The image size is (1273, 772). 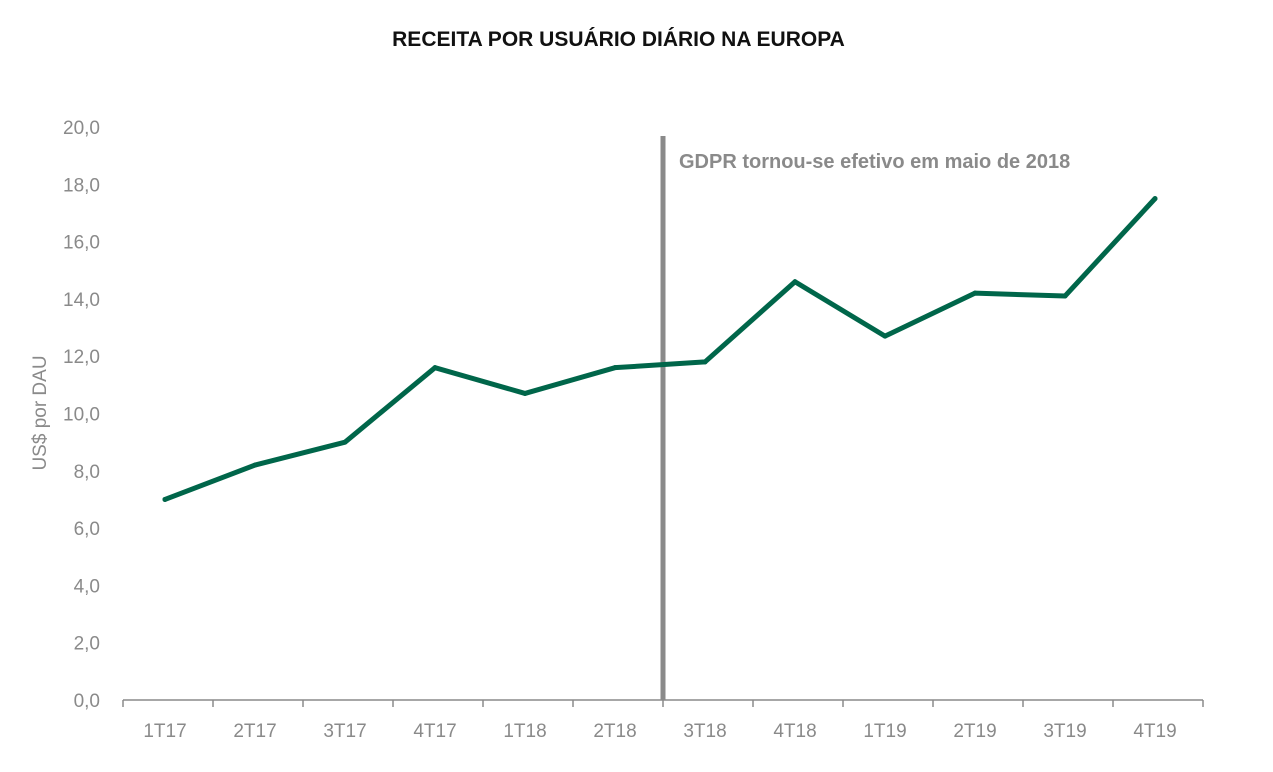 What do you see at coordinates (614, 731) in the screenshot?
I see `x-tick-label: 2T18` at bounding box center [614, 731].